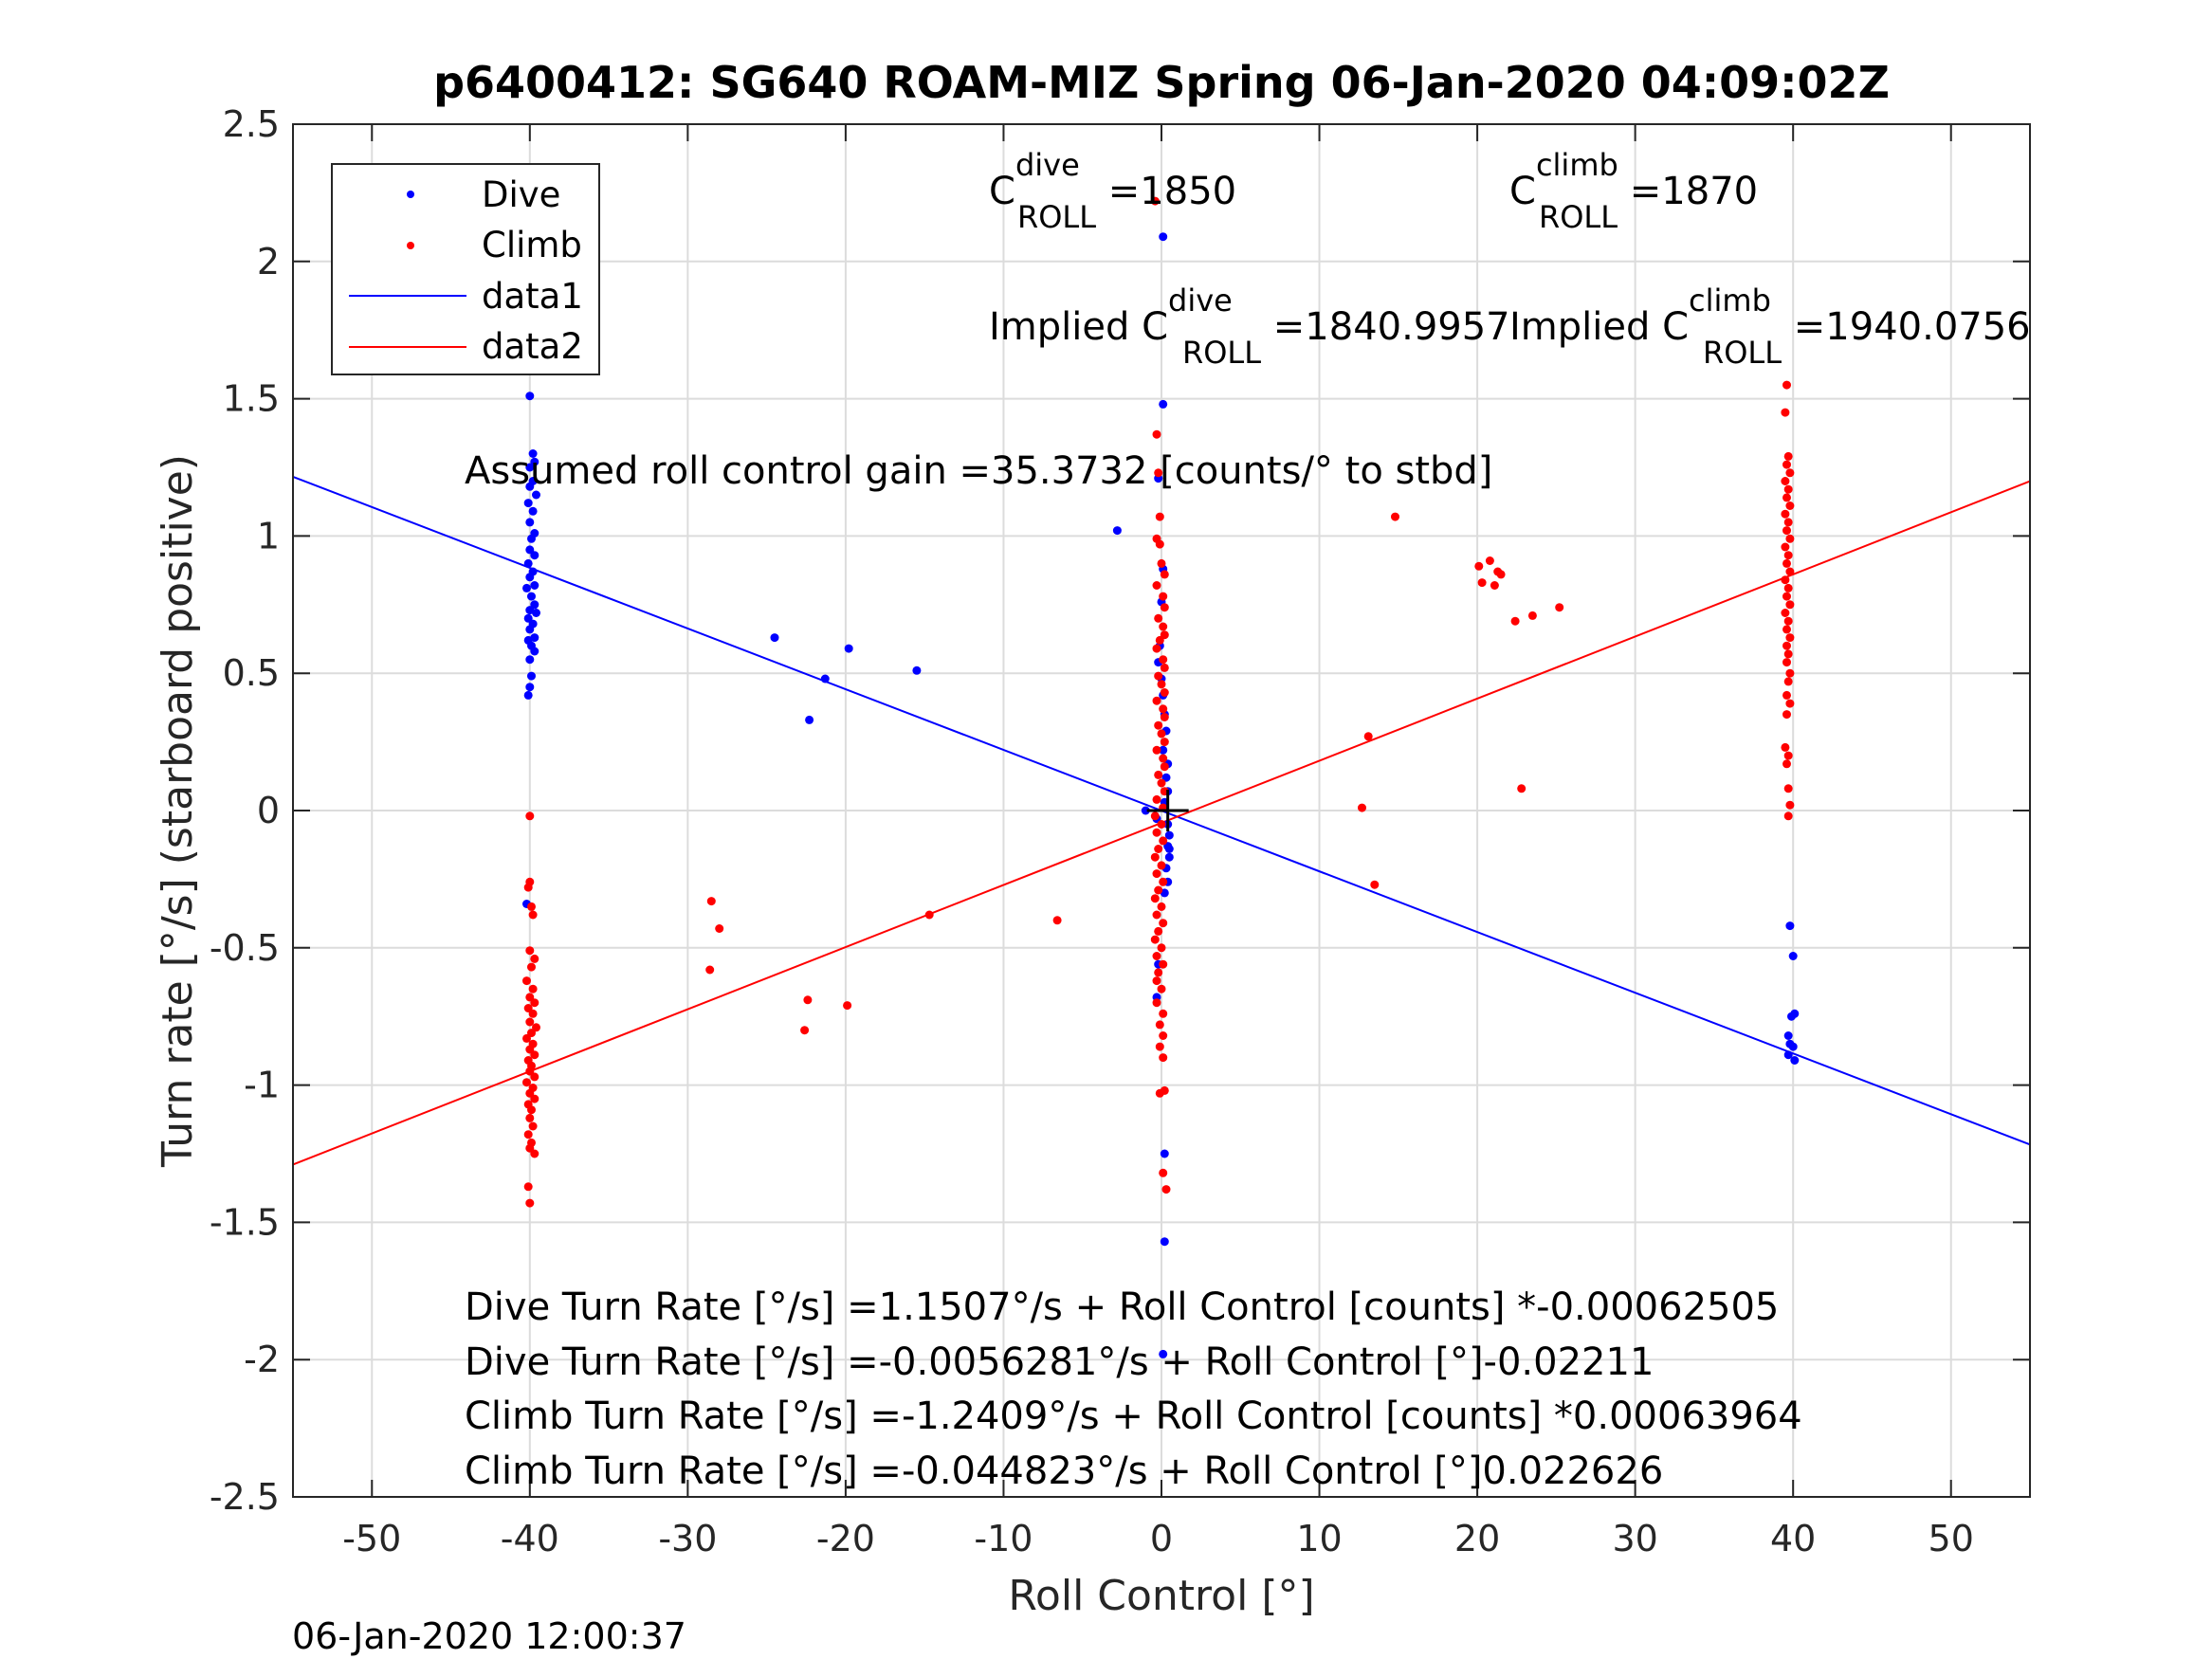 This screenshot has height=1659, width=2212. I want to click on y-tick-label: 0.5, so click(251, 673).